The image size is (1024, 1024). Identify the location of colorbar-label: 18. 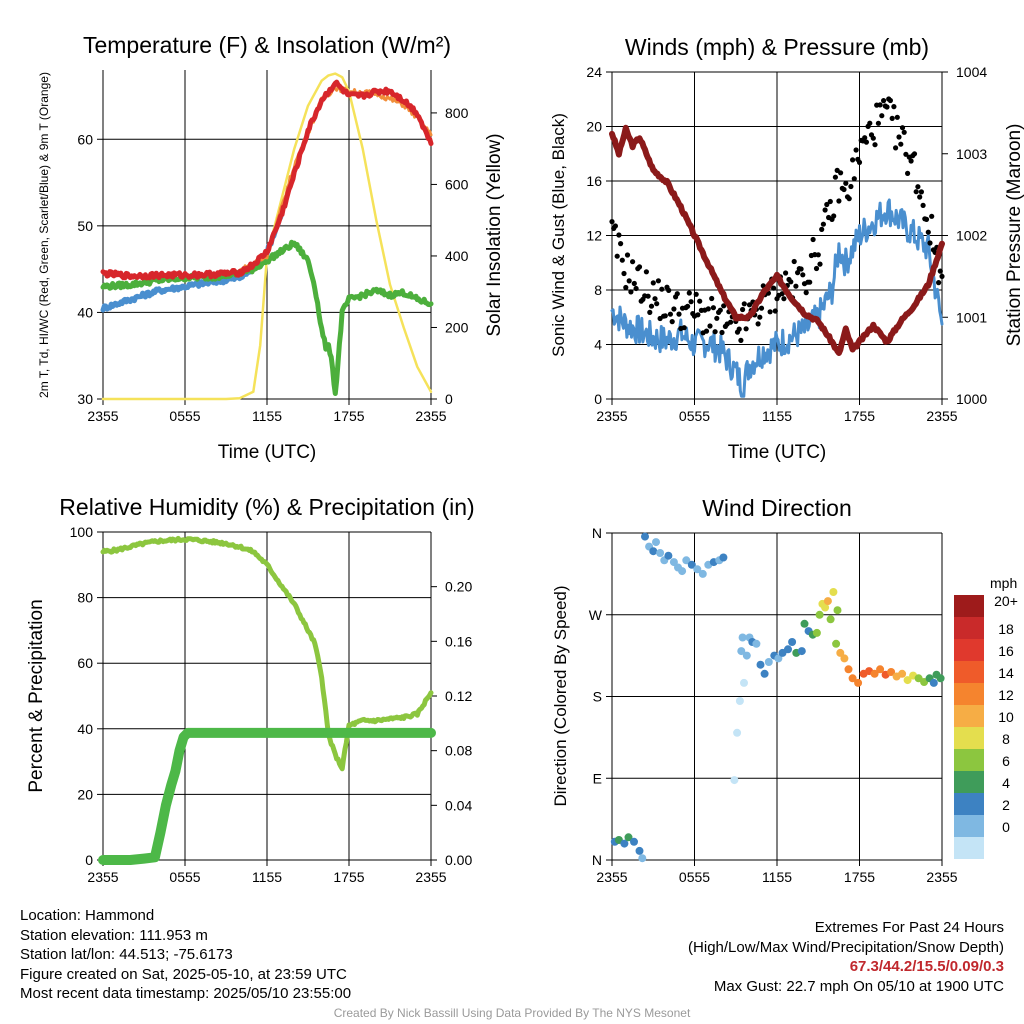
(1006, 629).